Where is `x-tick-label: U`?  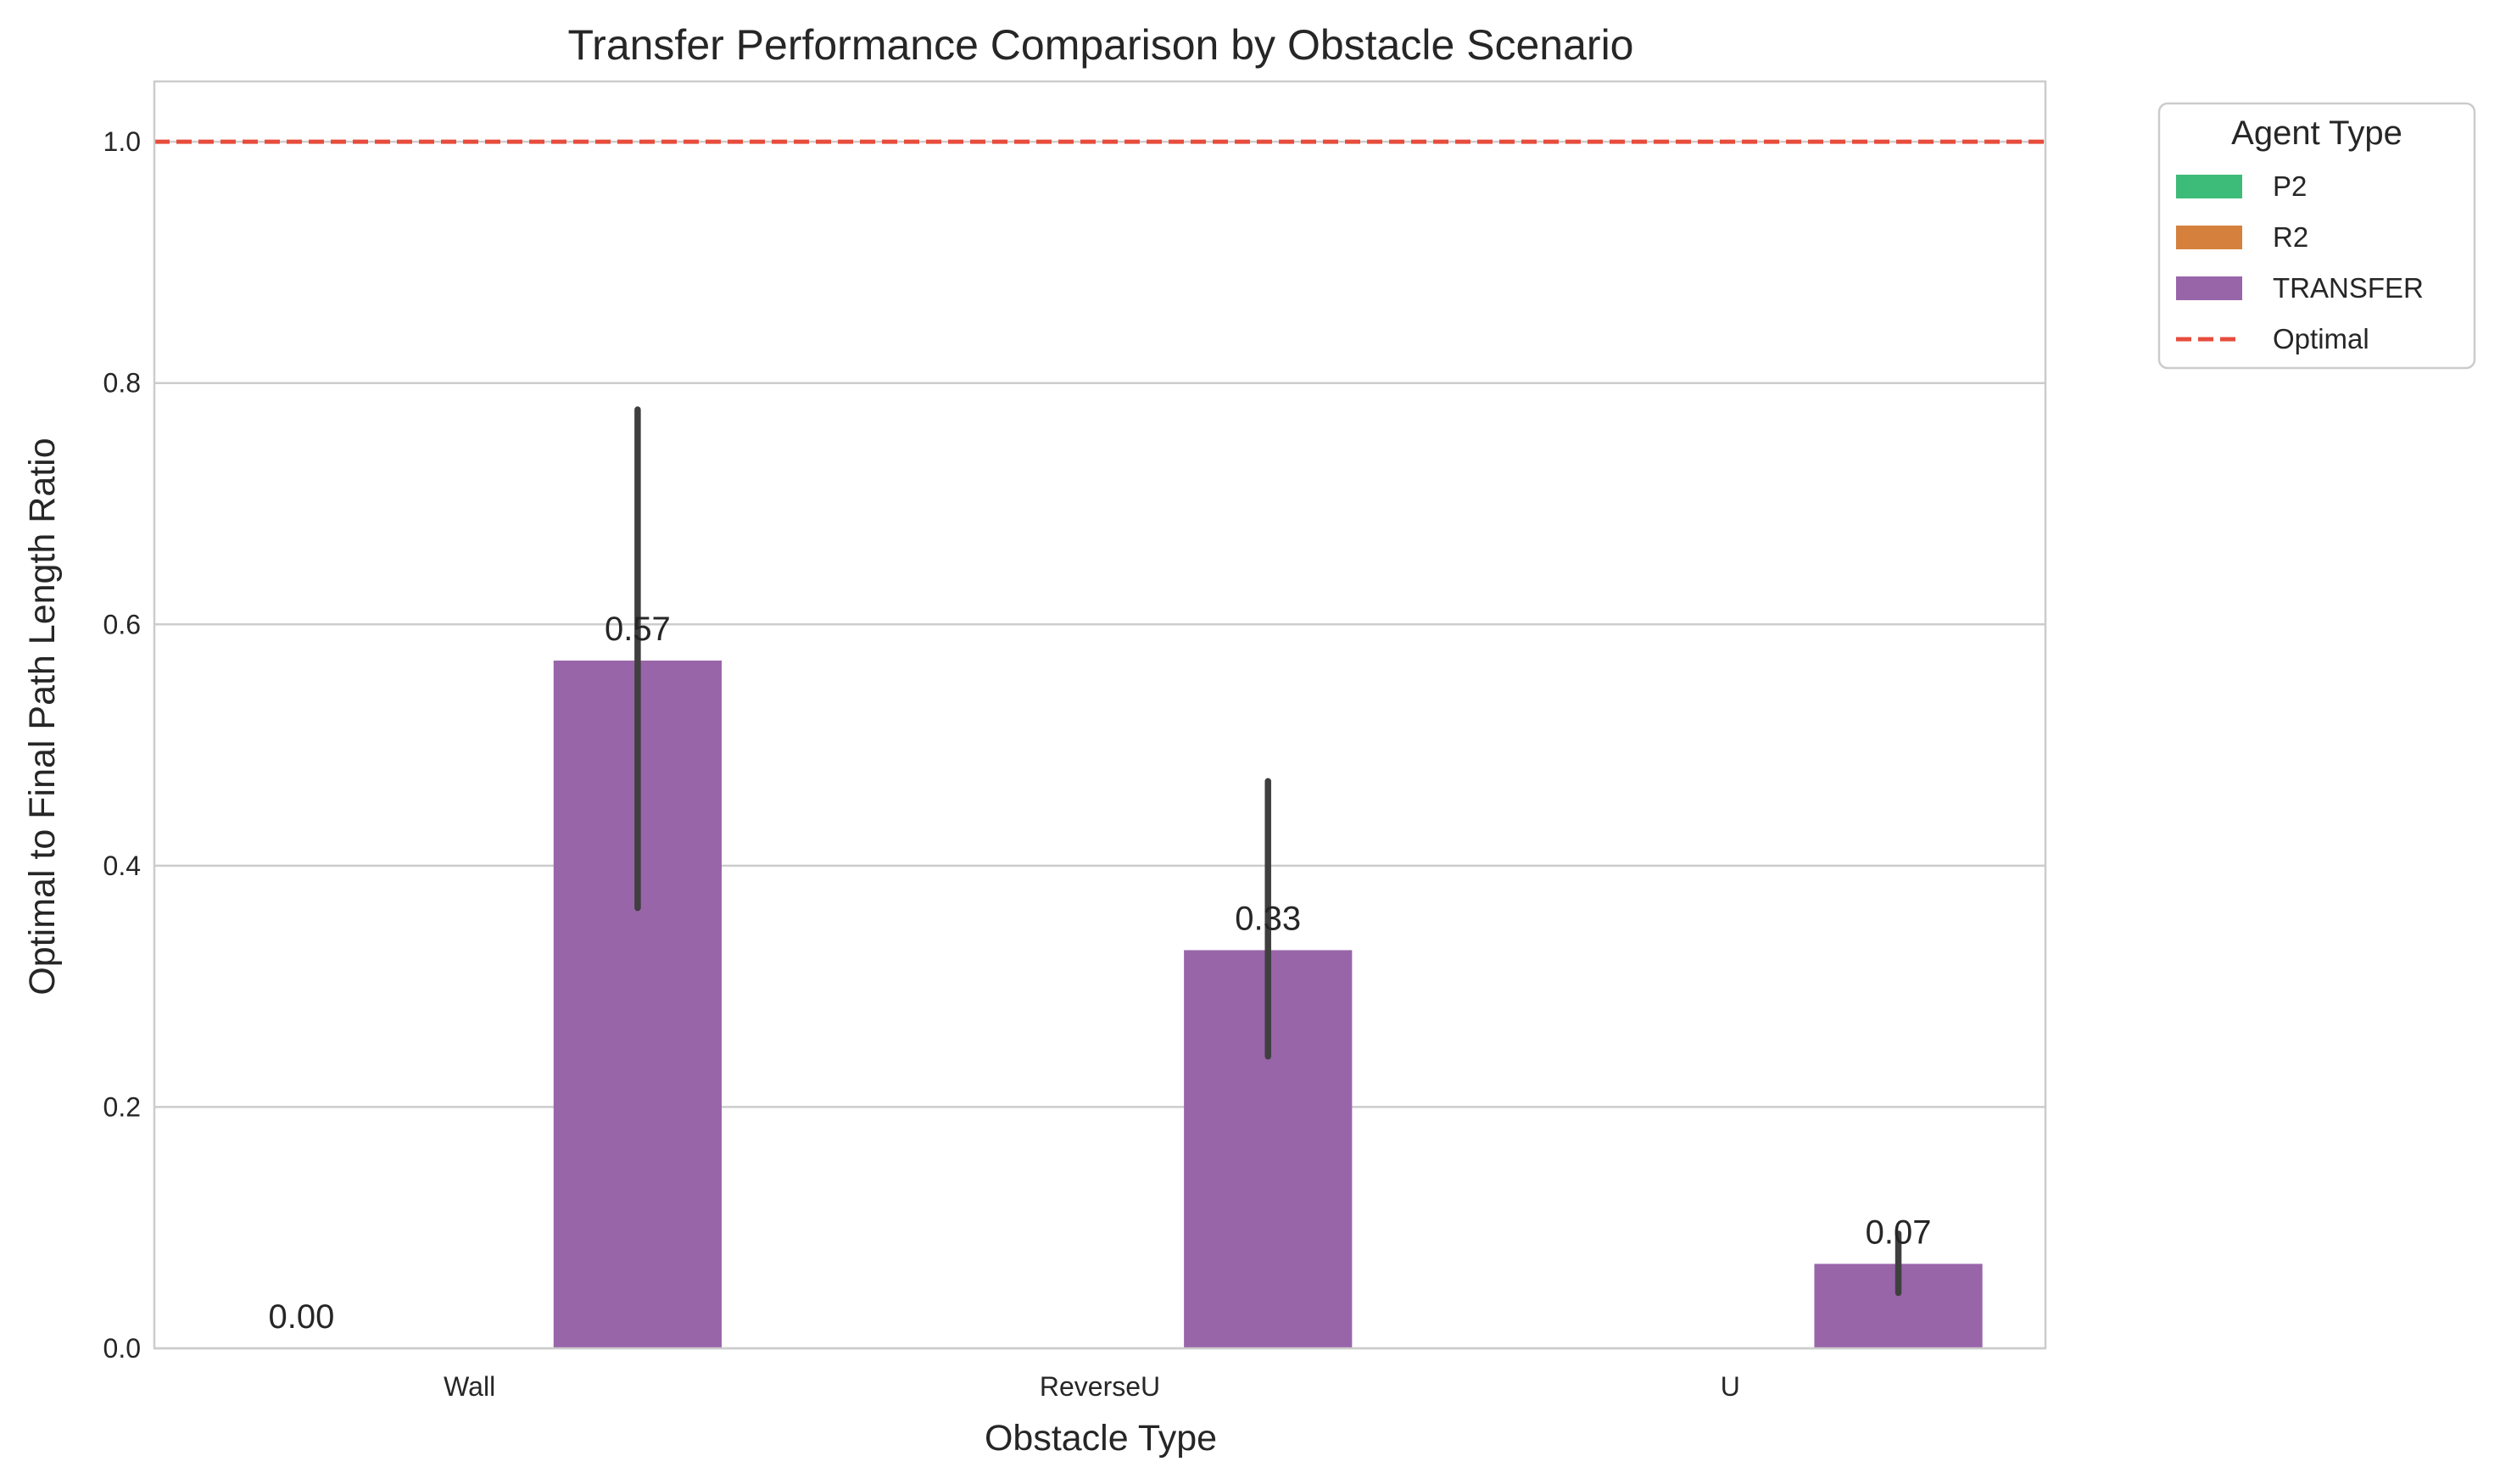
x-tick-label: U is located at coordinates (1731, 1386).